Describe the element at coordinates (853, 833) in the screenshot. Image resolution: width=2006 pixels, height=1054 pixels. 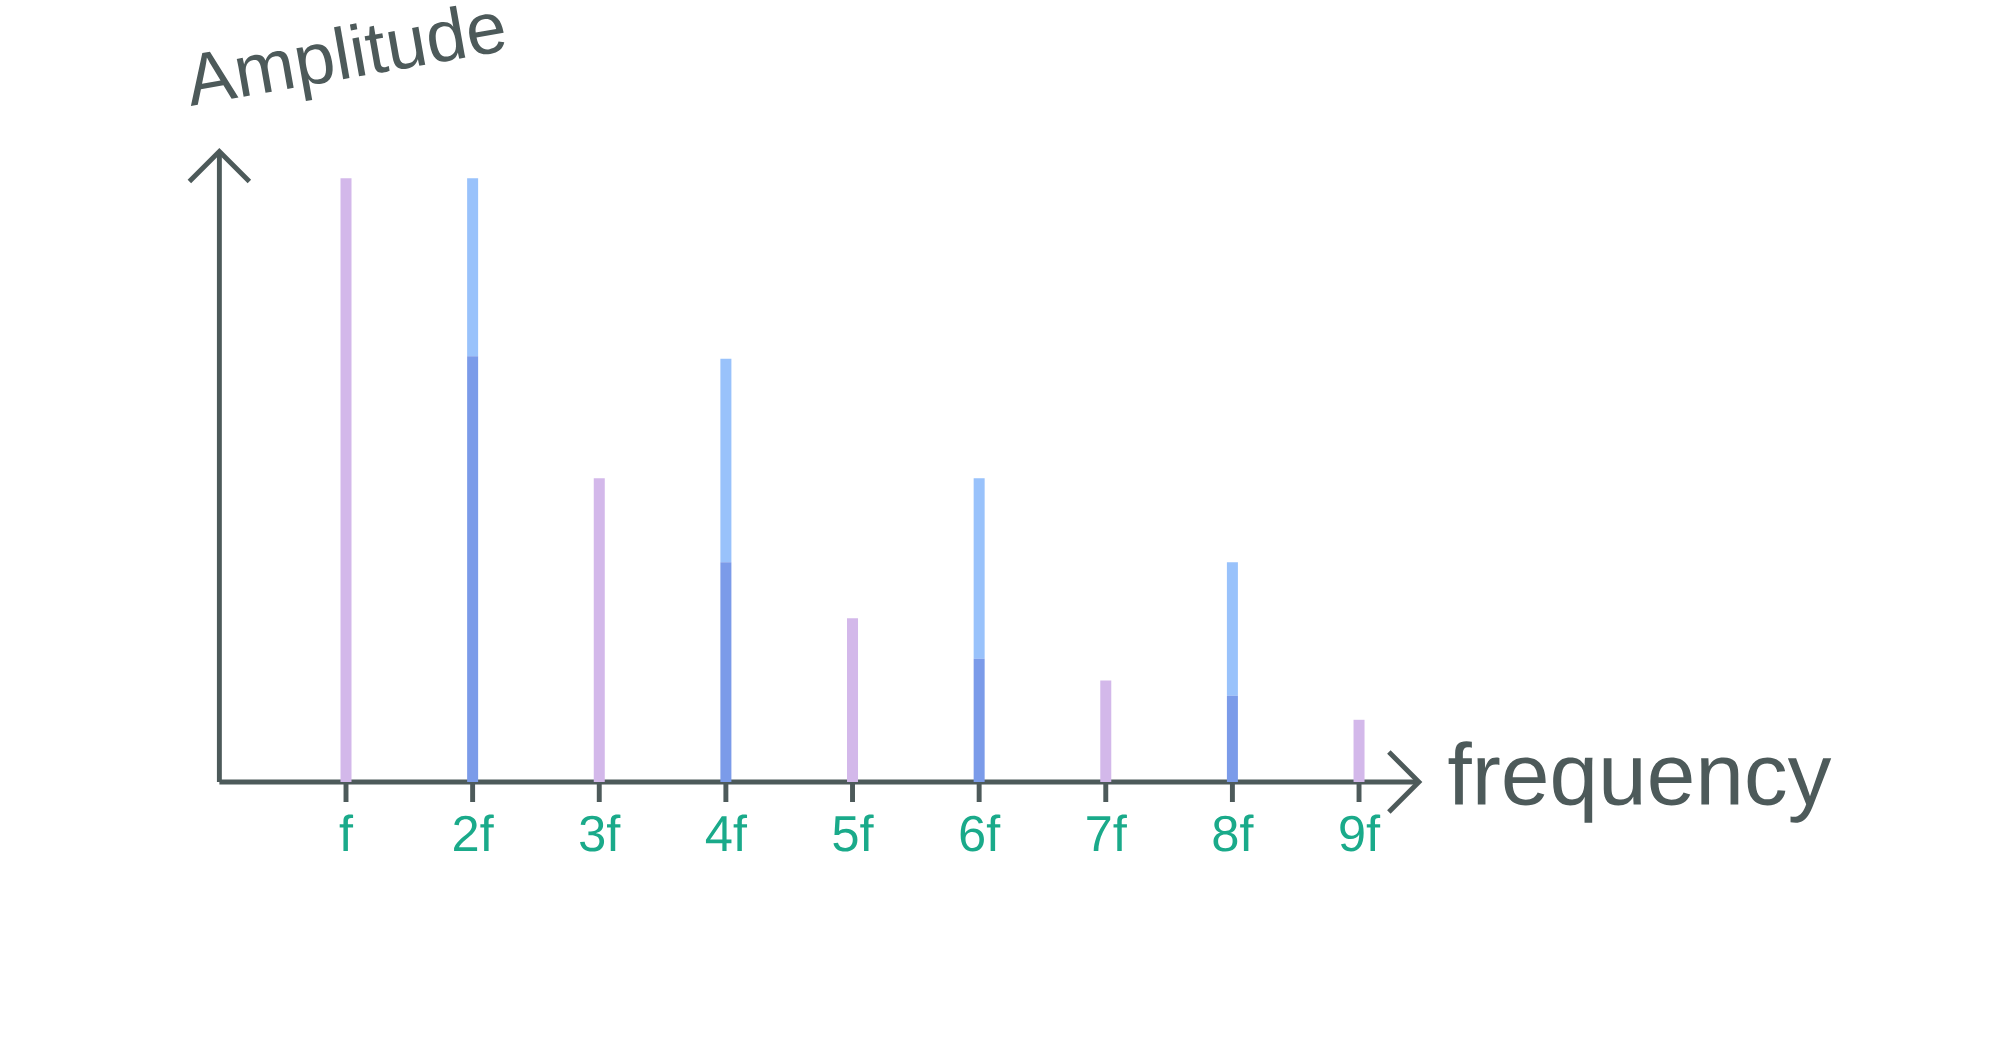
I see `x-tick-label: 5f` at that location.